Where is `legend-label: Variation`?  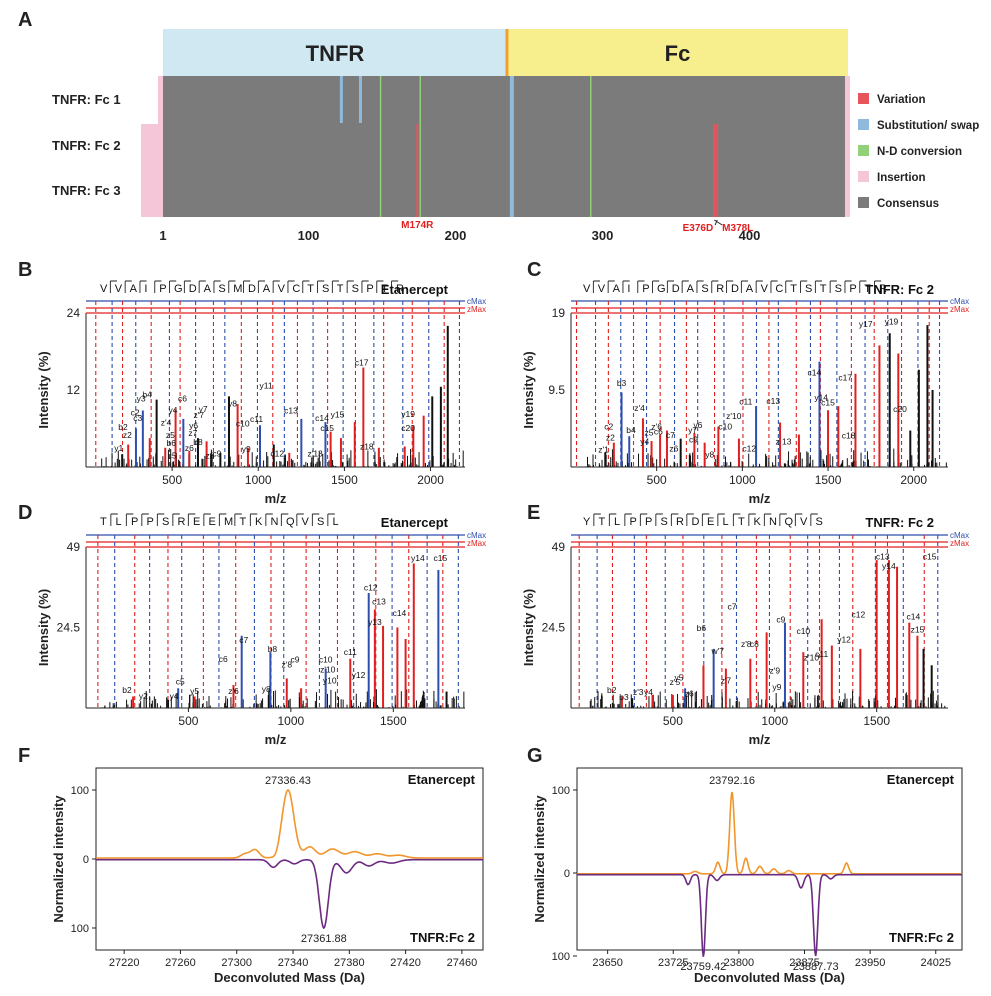 legend-label: Variation is located at coordinates (901, 100).